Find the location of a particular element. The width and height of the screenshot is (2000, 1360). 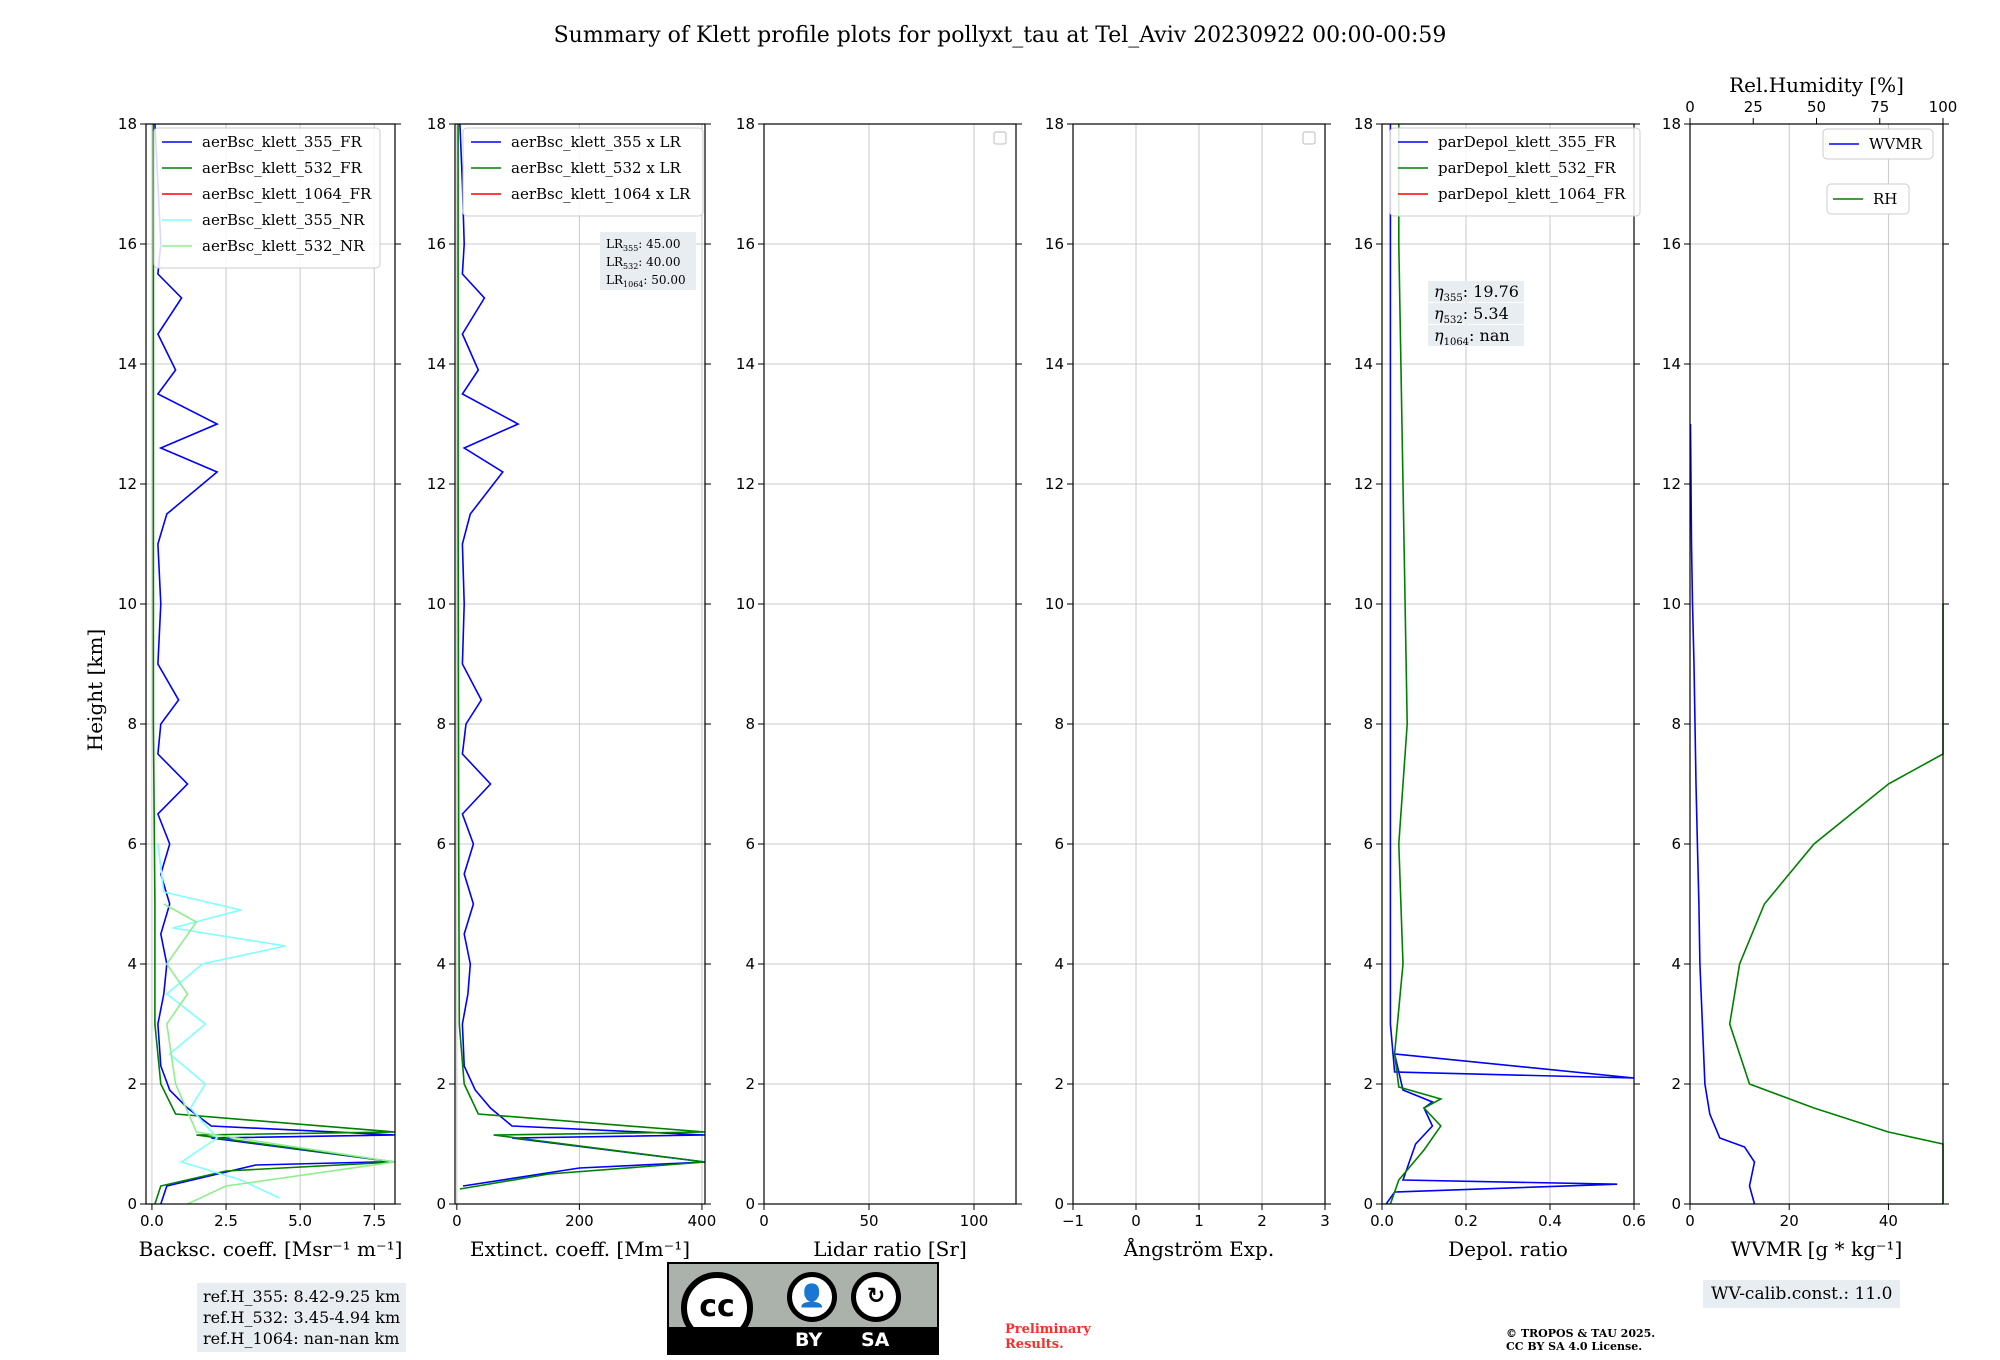

wv-calib-box: WV-calib.const.: 11.0 is located at coordinates (1802, 1294).